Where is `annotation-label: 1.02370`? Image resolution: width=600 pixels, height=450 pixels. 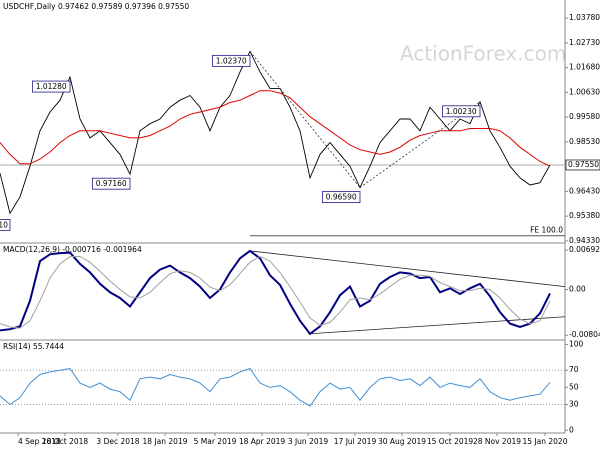
annotation-label: 1.02370 is located at coordinates (231, 60).